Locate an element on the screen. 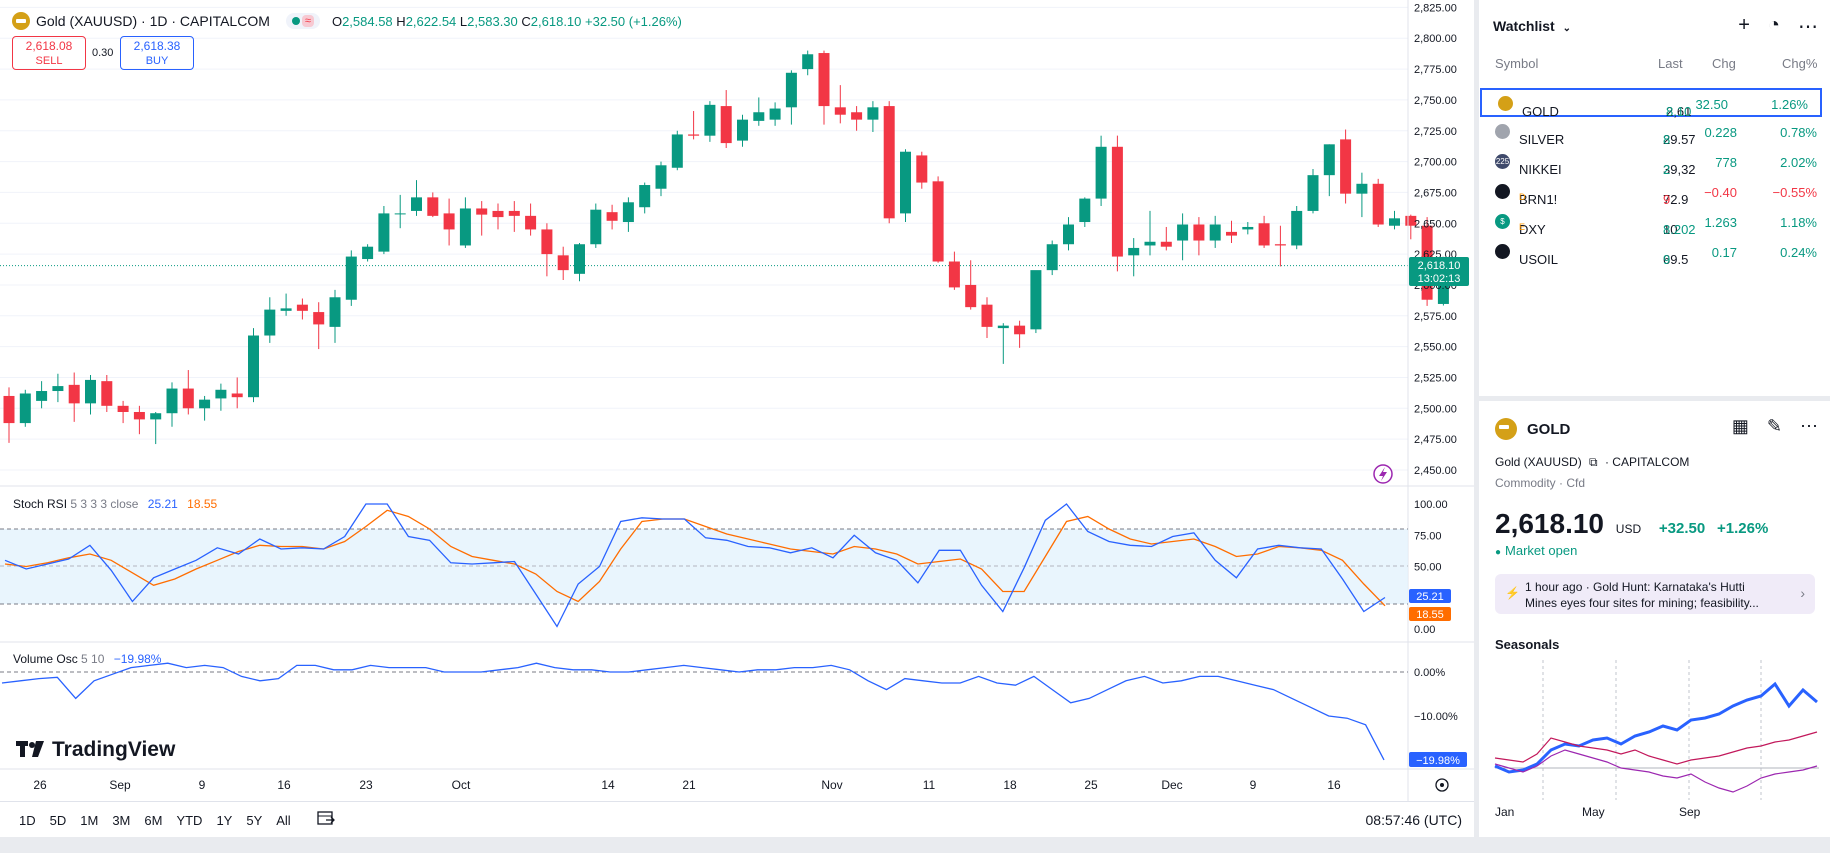 This screenshot has height=853, width=1830. symbol-title: Gold (XAUUSD) · 1D · CAPITALCOM is located at coordinates (153, 21).